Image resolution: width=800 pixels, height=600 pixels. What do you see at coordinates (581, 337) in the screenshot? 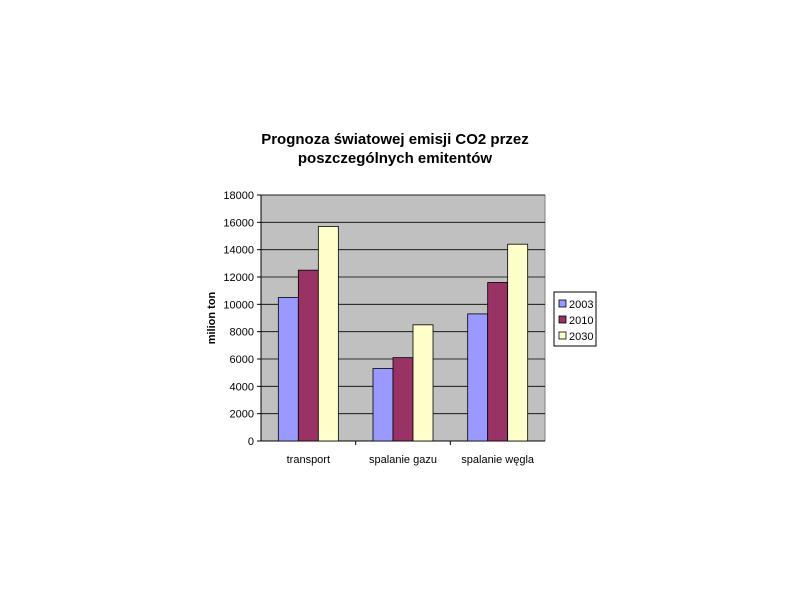
I see `legend-label-2030: 2030` at bounding box center [581, 337].